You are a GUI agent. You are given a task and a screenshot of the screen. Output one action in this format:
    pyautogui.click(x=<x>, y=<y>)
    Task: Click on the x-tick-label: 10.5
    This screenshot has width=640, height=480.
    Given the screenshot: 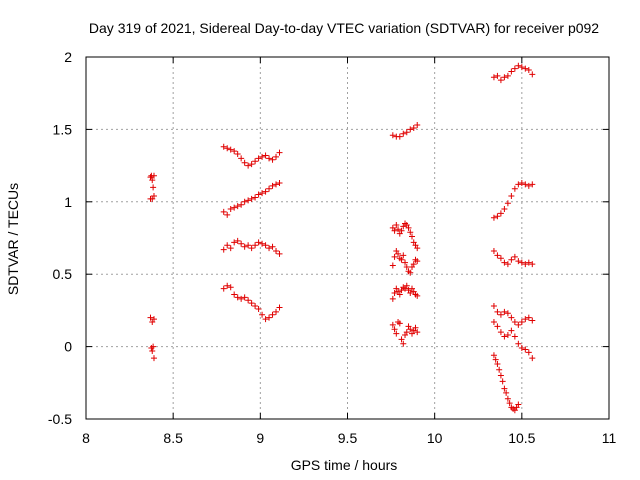 What is the action you would take?
    pyautogui.click(x=521, y=438)
    